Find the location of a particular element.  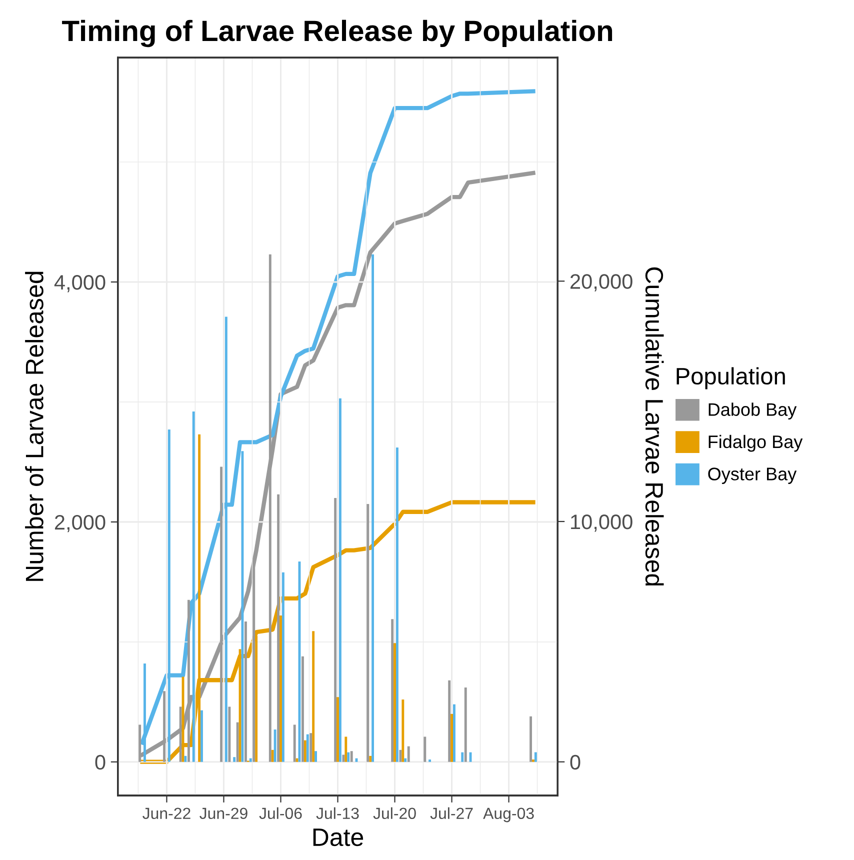

x-tick-label: Jul-20 is located at coordinates (394, 813).